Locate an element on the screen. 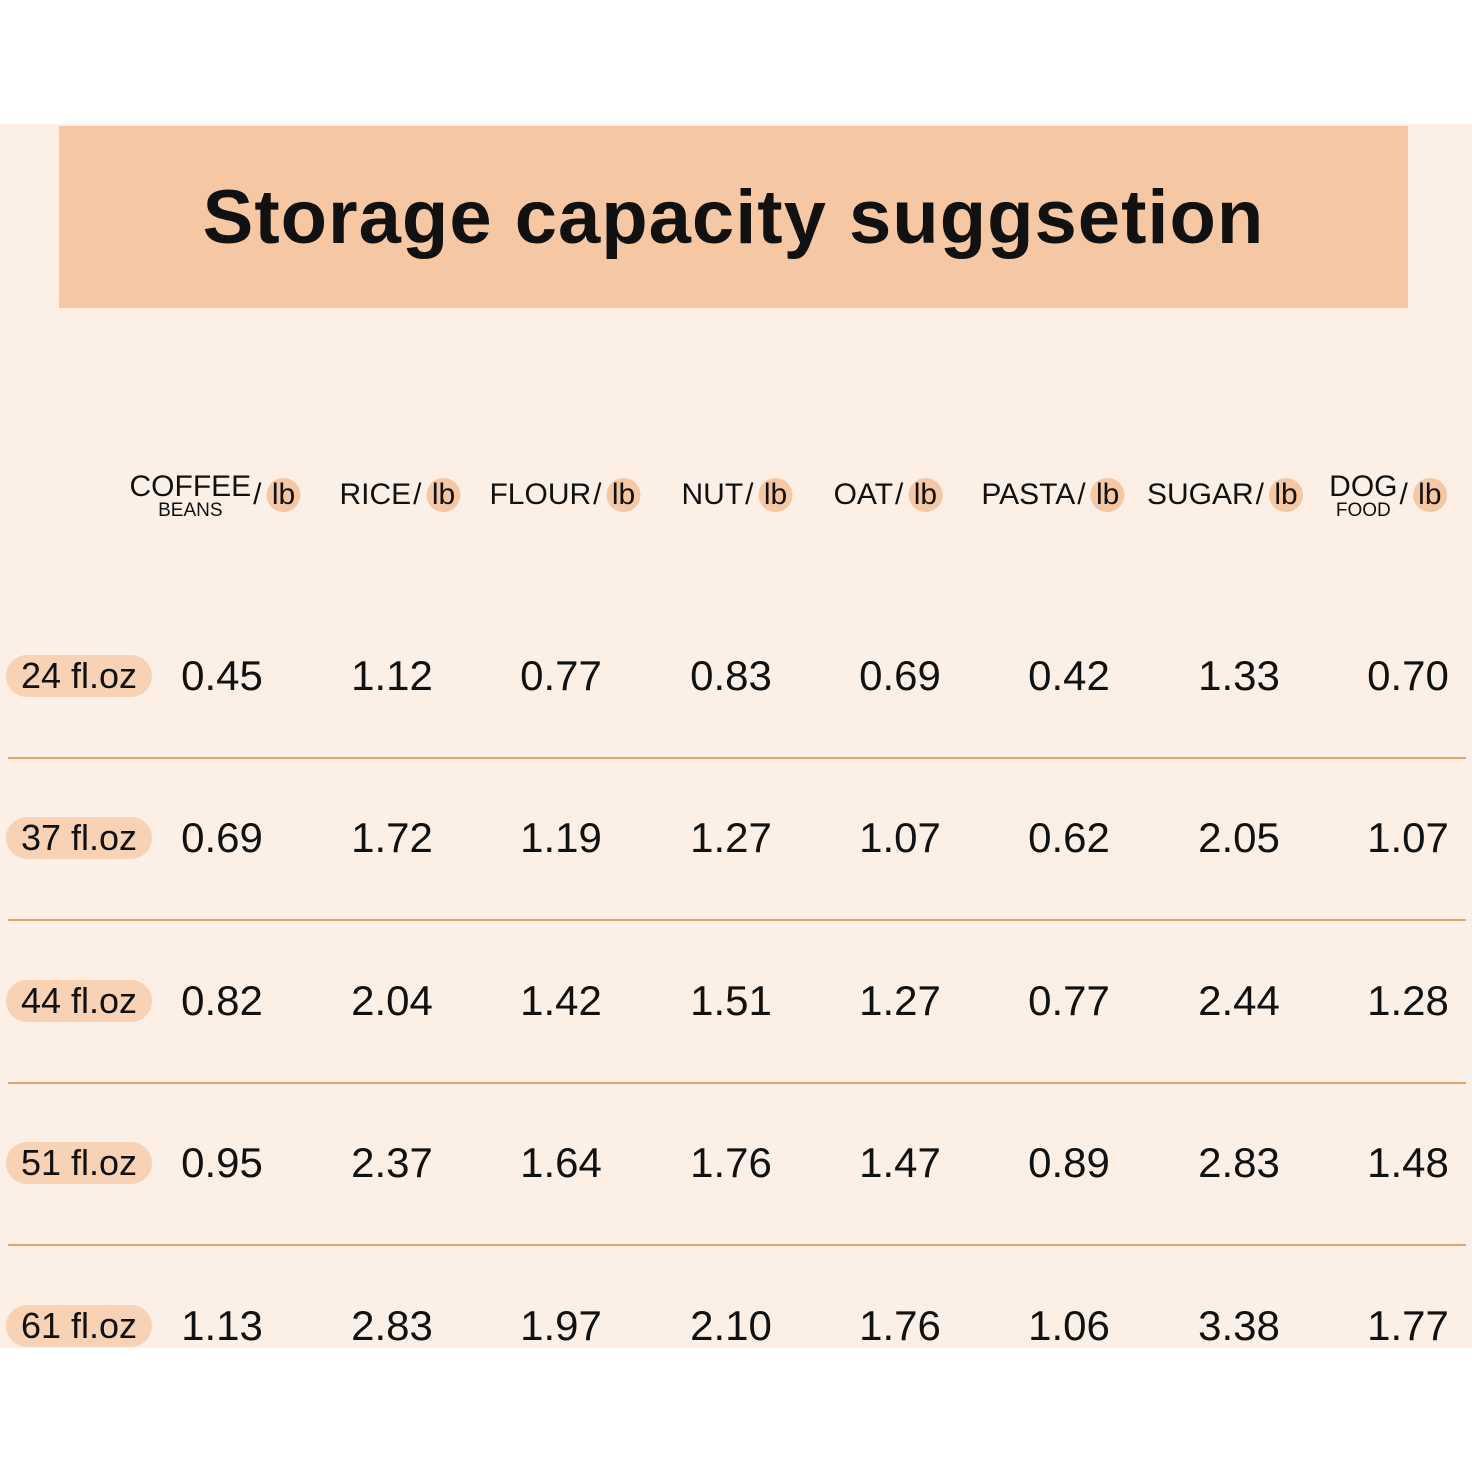  table-cell: 2.44 is located at coordinates (1239, 1000).